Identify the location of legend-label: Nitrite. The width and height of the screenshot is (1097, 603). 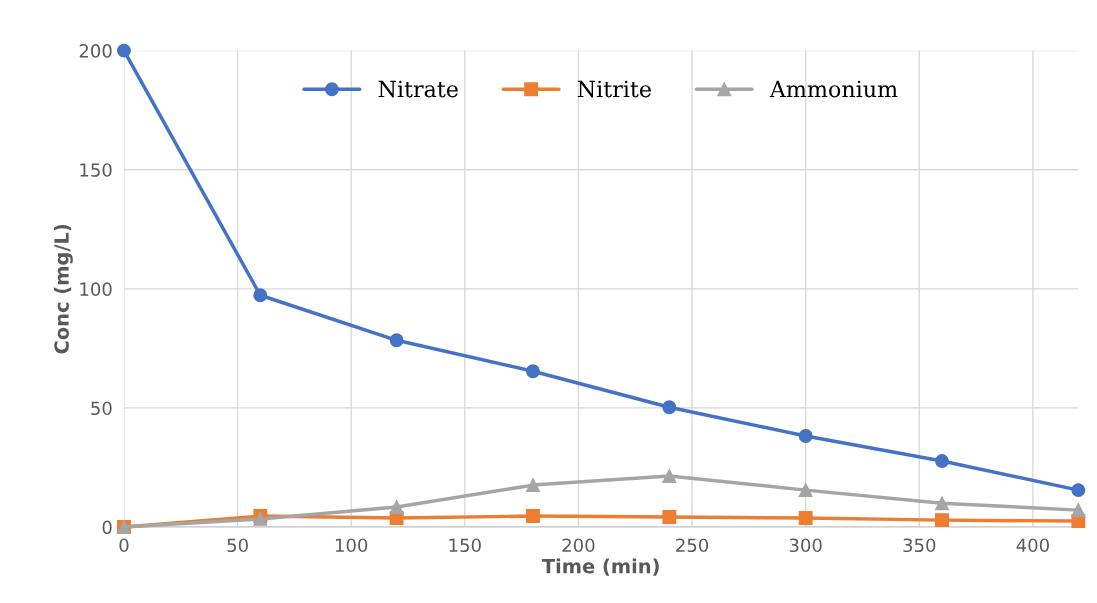
(614, 89).